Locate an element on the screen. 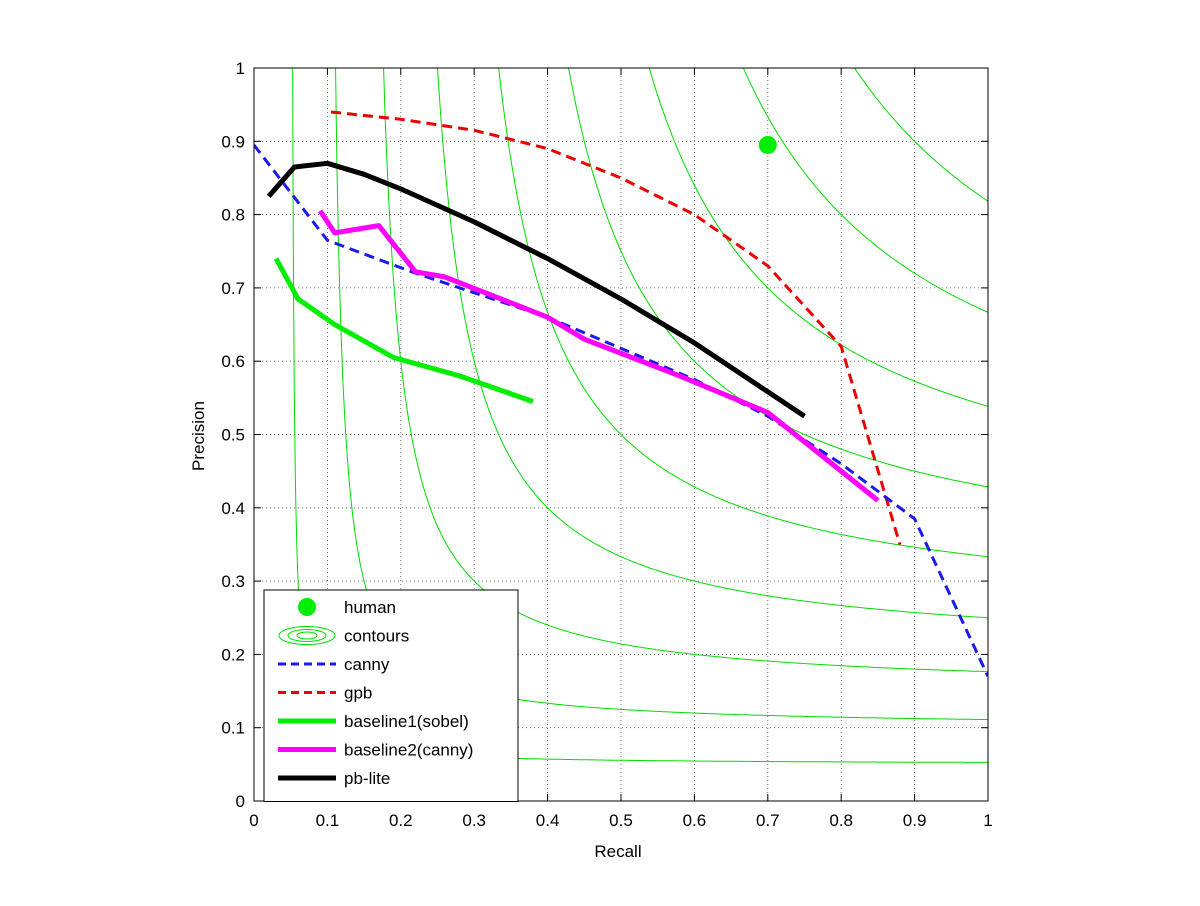  y-tick-label: 0.2 is located at coordinates (233, 654).